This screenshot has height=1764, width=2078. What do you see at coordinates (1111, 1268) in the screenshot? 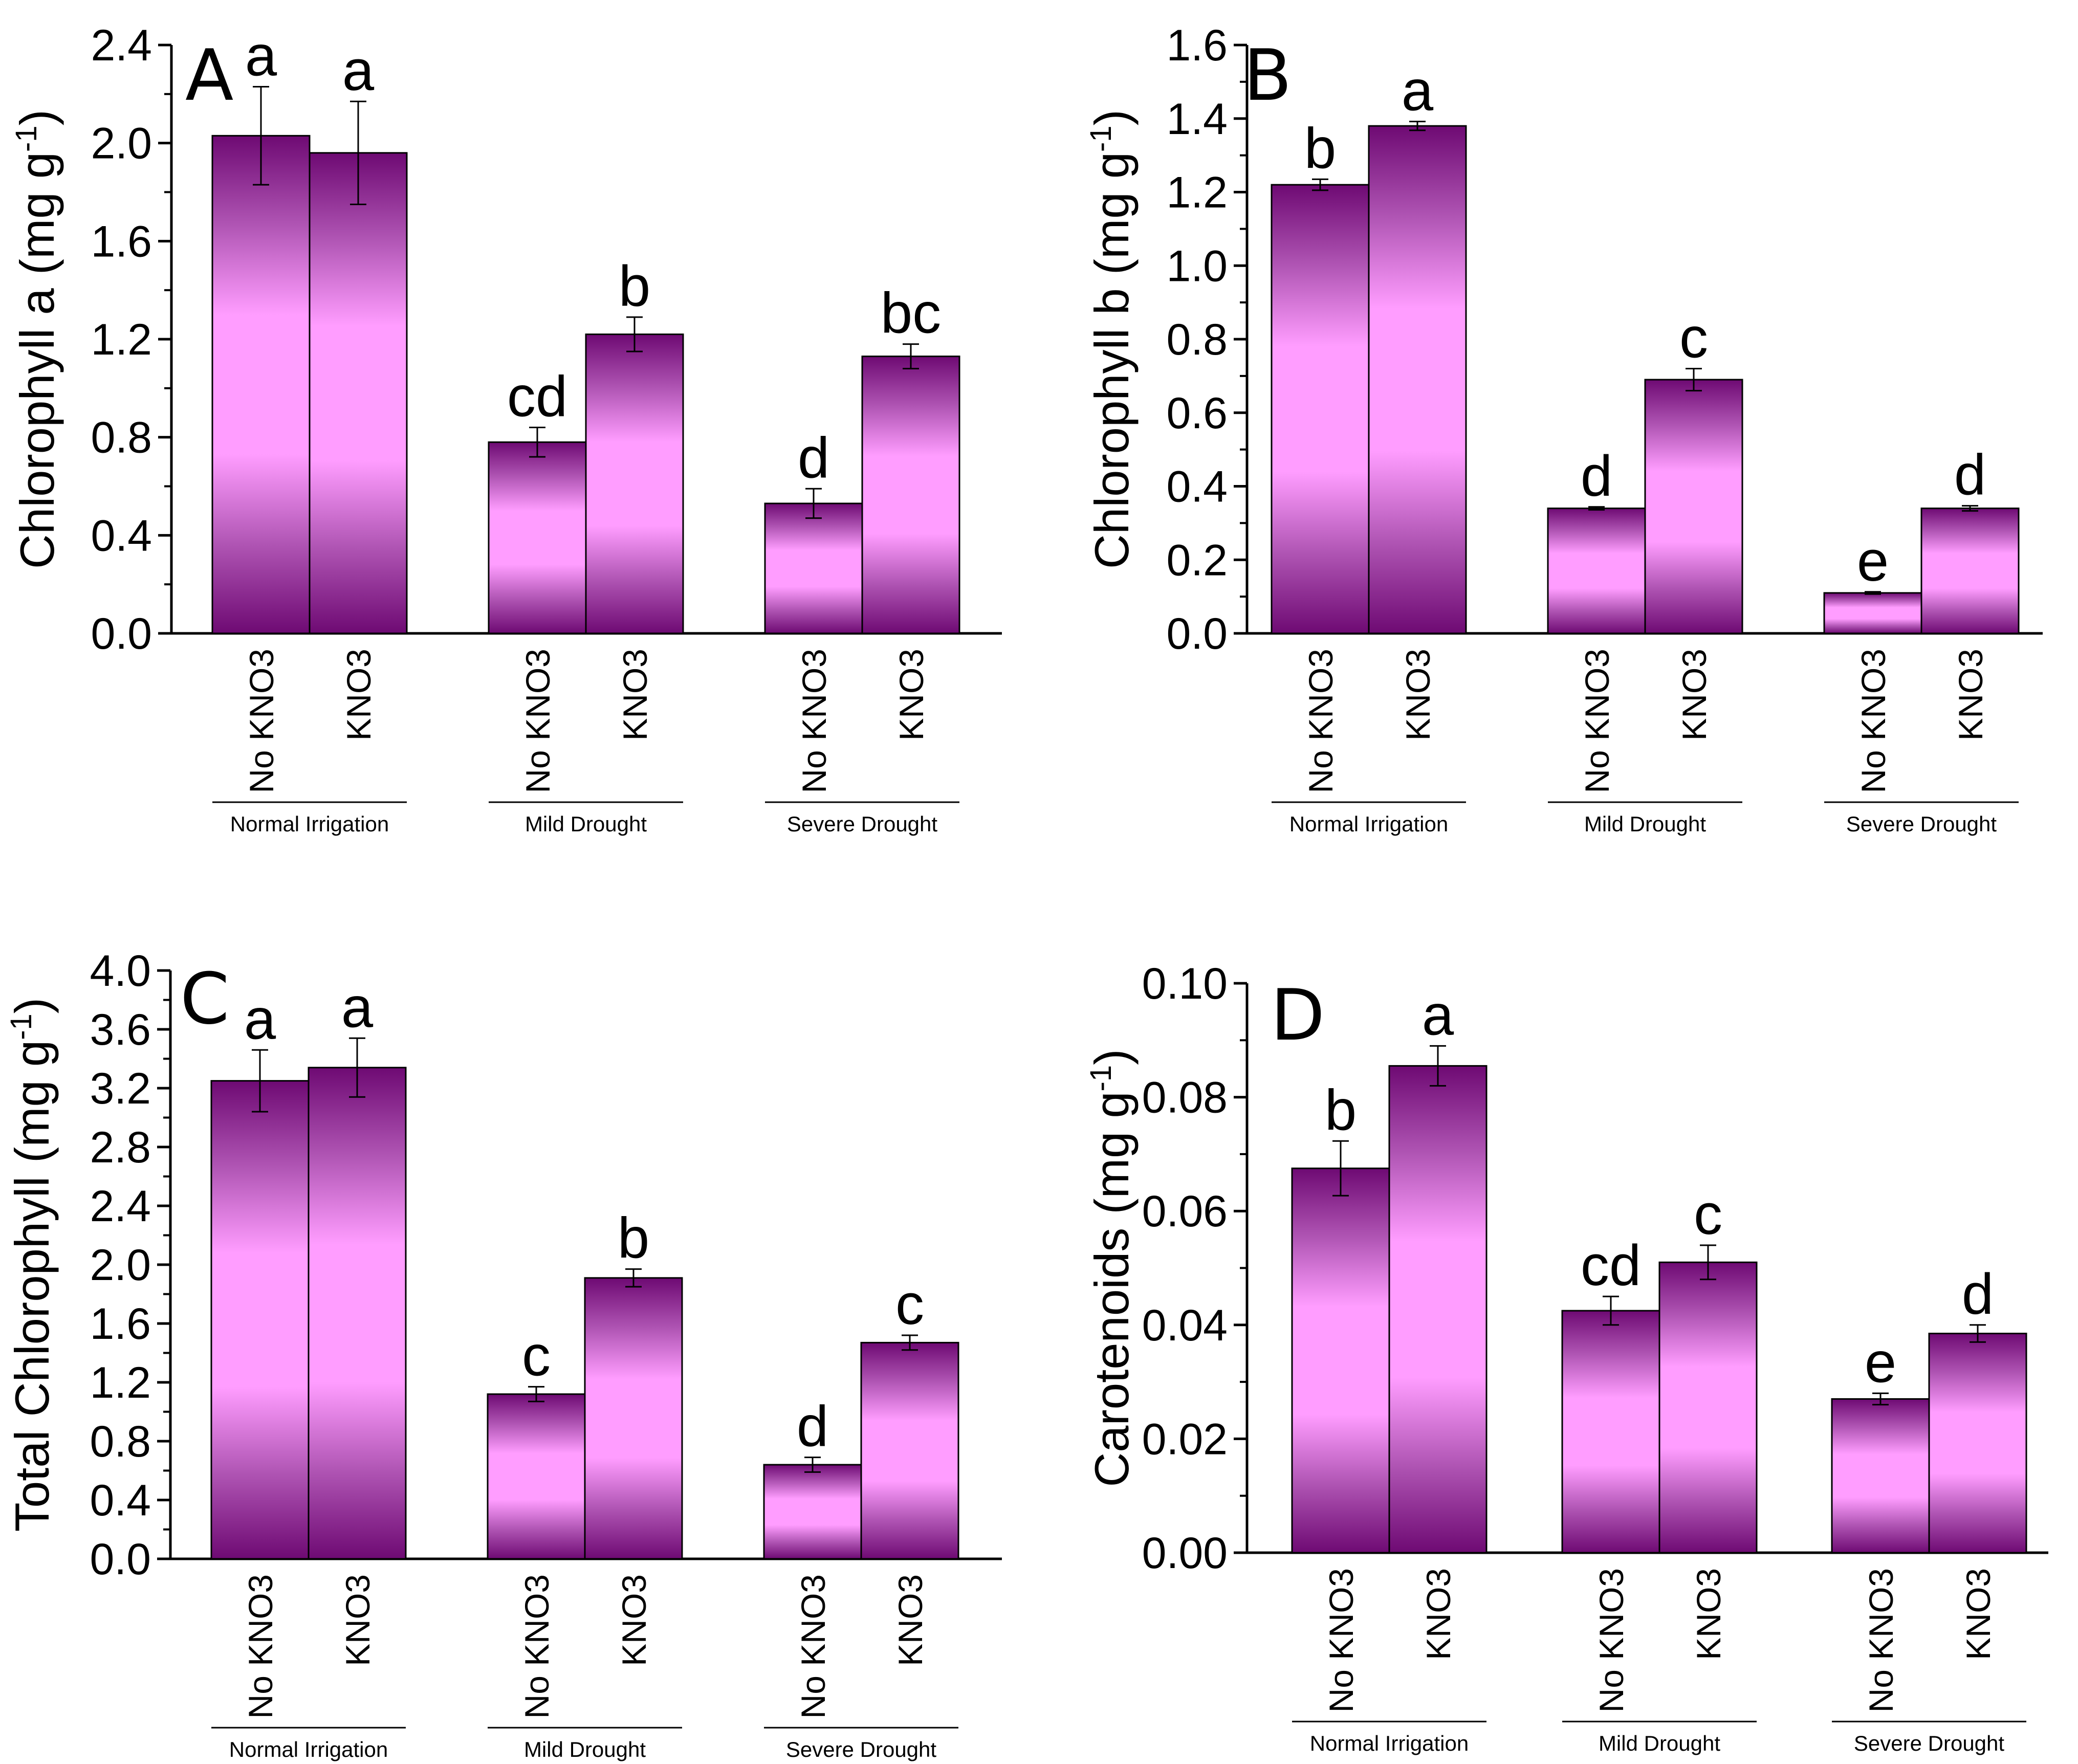
I see `y-axis-label: Carotenoids (mg g-1)` at bounding box center [1111, 1268].